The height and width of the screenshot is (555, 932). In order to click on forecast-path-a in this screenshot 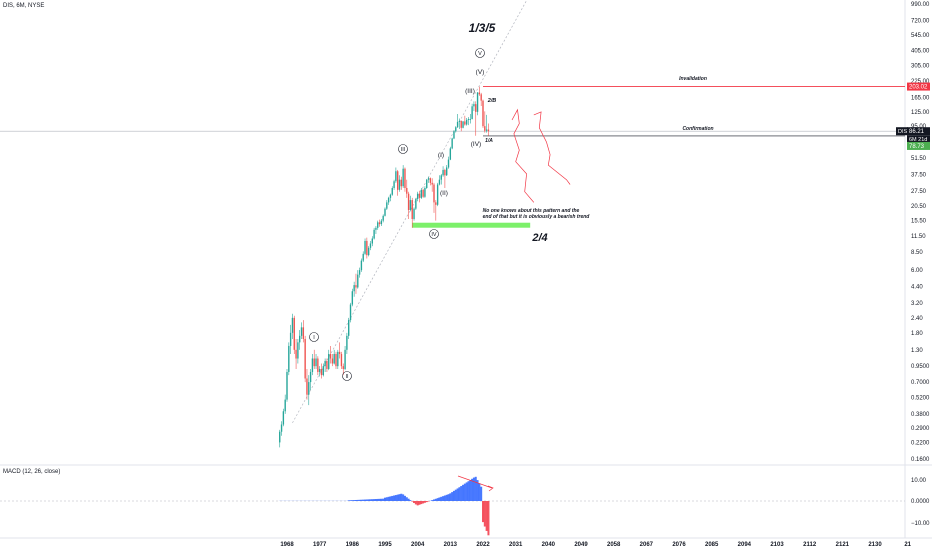, I will do `click(523, 156)`.